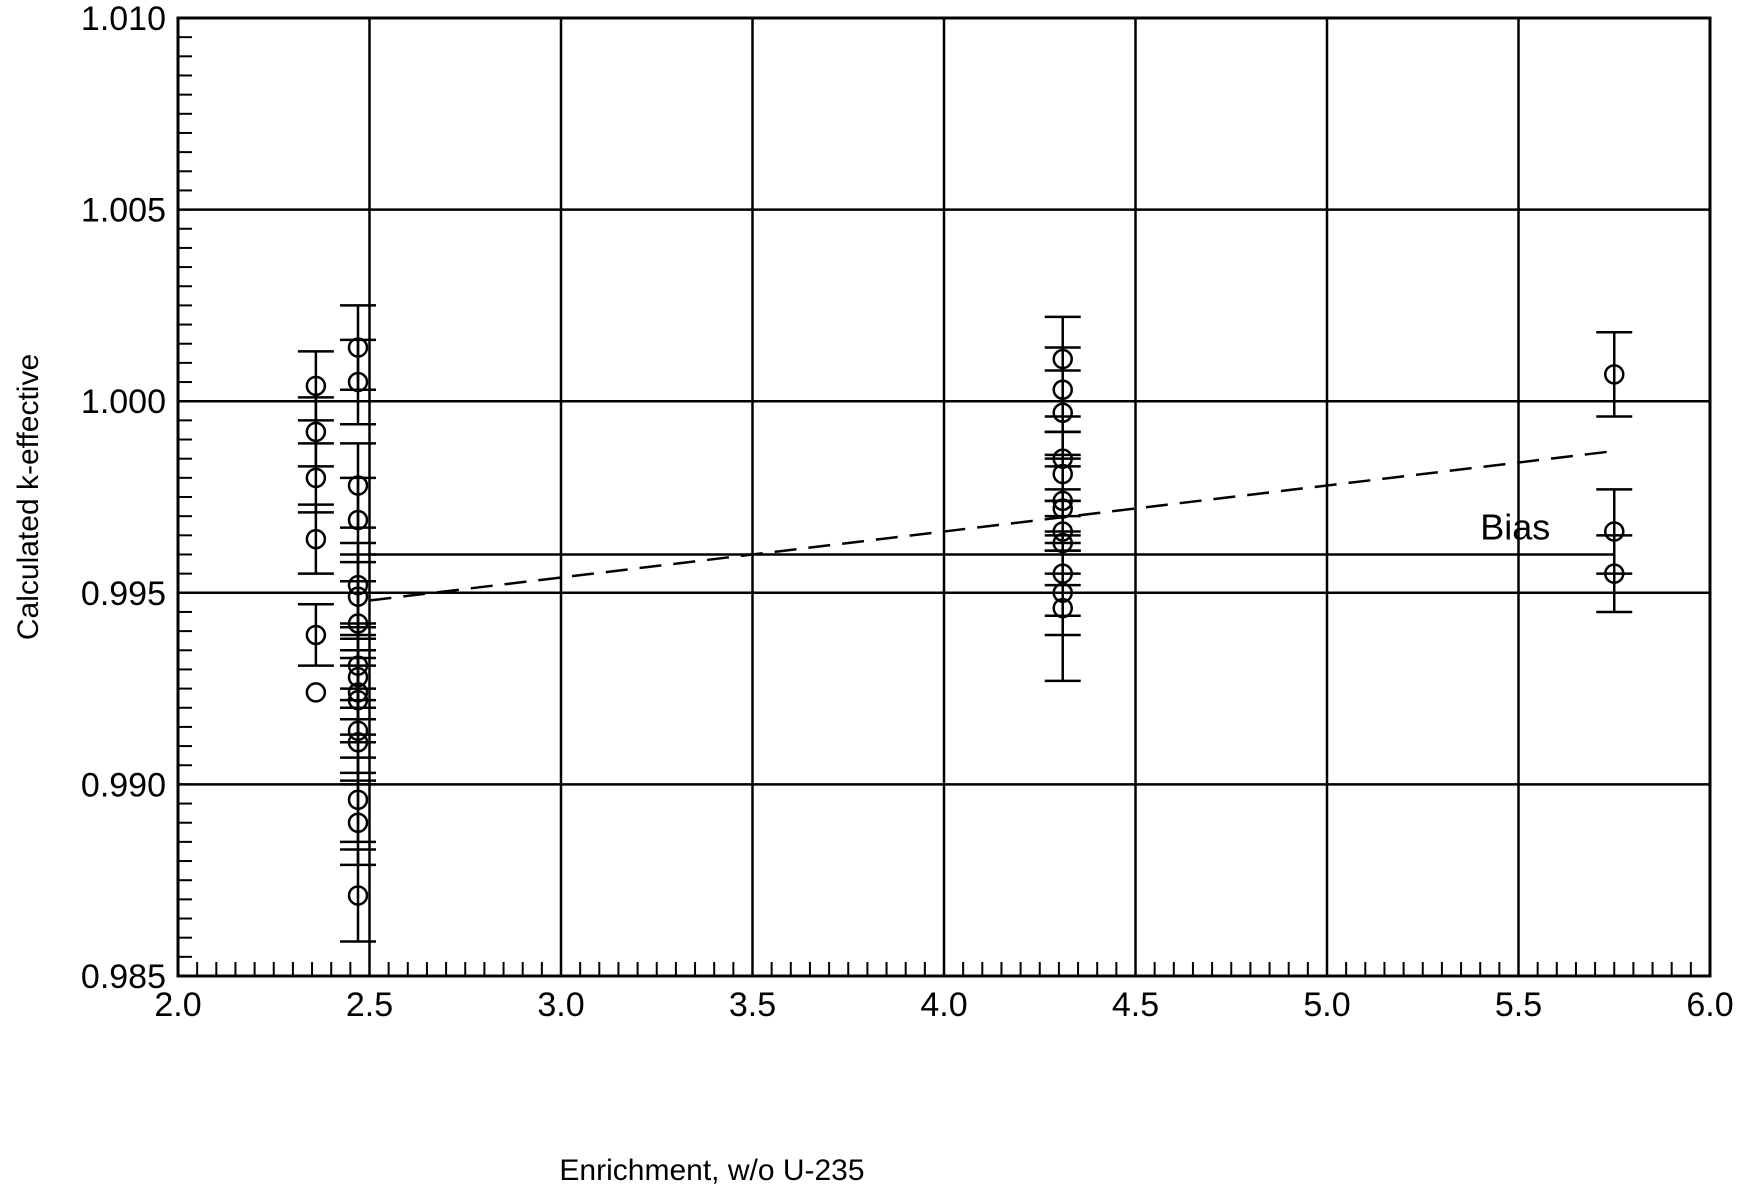  Describe the element at coordinates (1326, 1005) in the screenshot. I see `x-tick-label: 5.0` at that location.